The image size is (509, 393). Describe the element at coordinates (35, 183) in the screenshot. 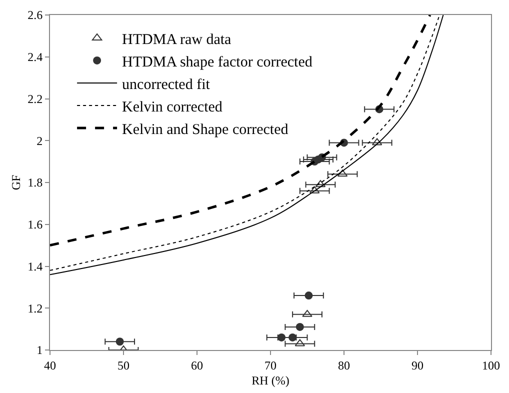

I see `y-tick-label: 1.8` at that location.